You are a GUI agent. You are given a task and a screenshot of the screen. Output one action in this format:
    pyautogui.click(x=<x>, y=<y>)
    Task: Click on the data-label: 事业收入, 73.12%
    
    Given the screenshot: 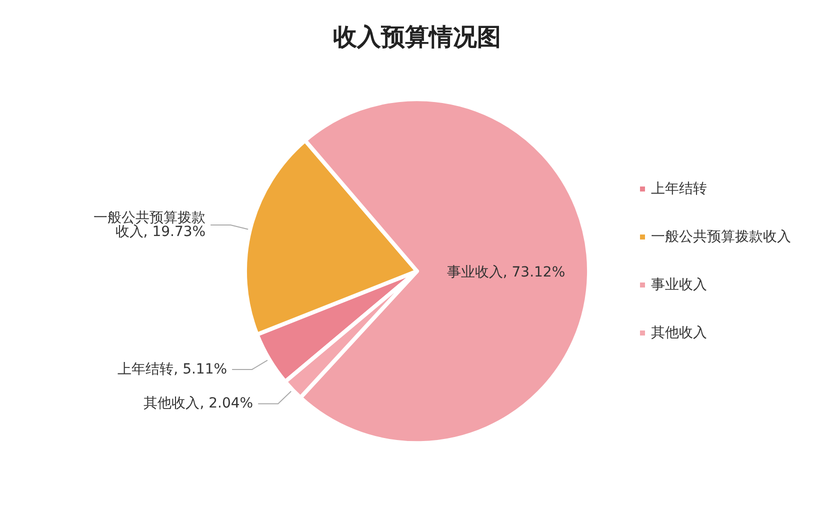 What is the action you would take?
    pyautogui.click(x=506, y=272)
    